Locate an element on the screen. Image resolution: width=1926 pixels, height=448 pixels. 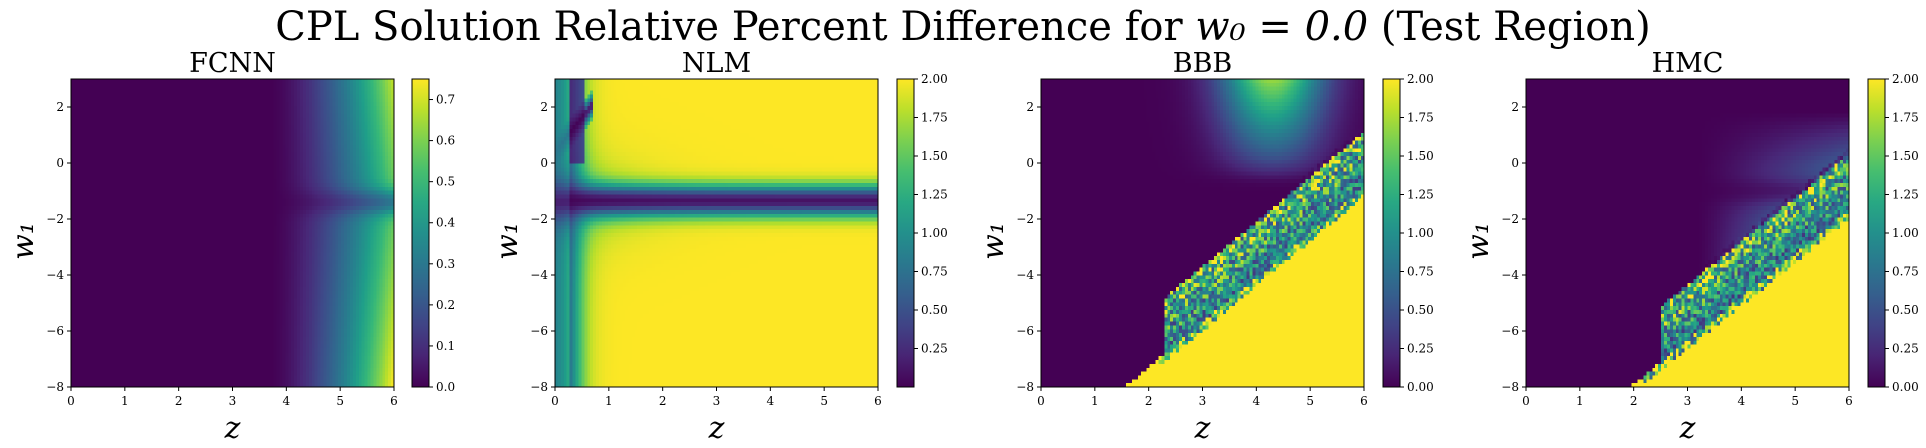
panel-title: BBB is located at coordinates (1203, 63).